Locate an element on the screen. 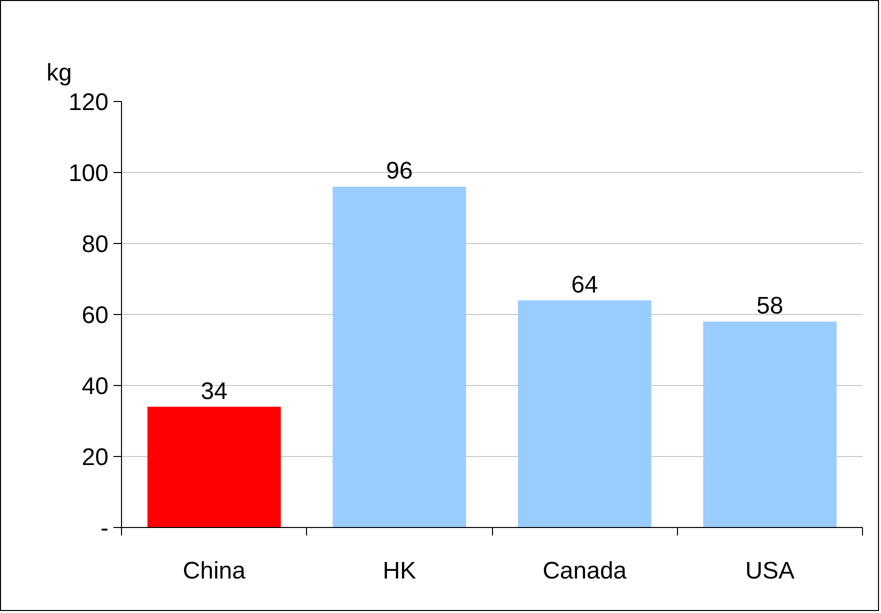  data-label: 58 is located at coordinates (770, 306).